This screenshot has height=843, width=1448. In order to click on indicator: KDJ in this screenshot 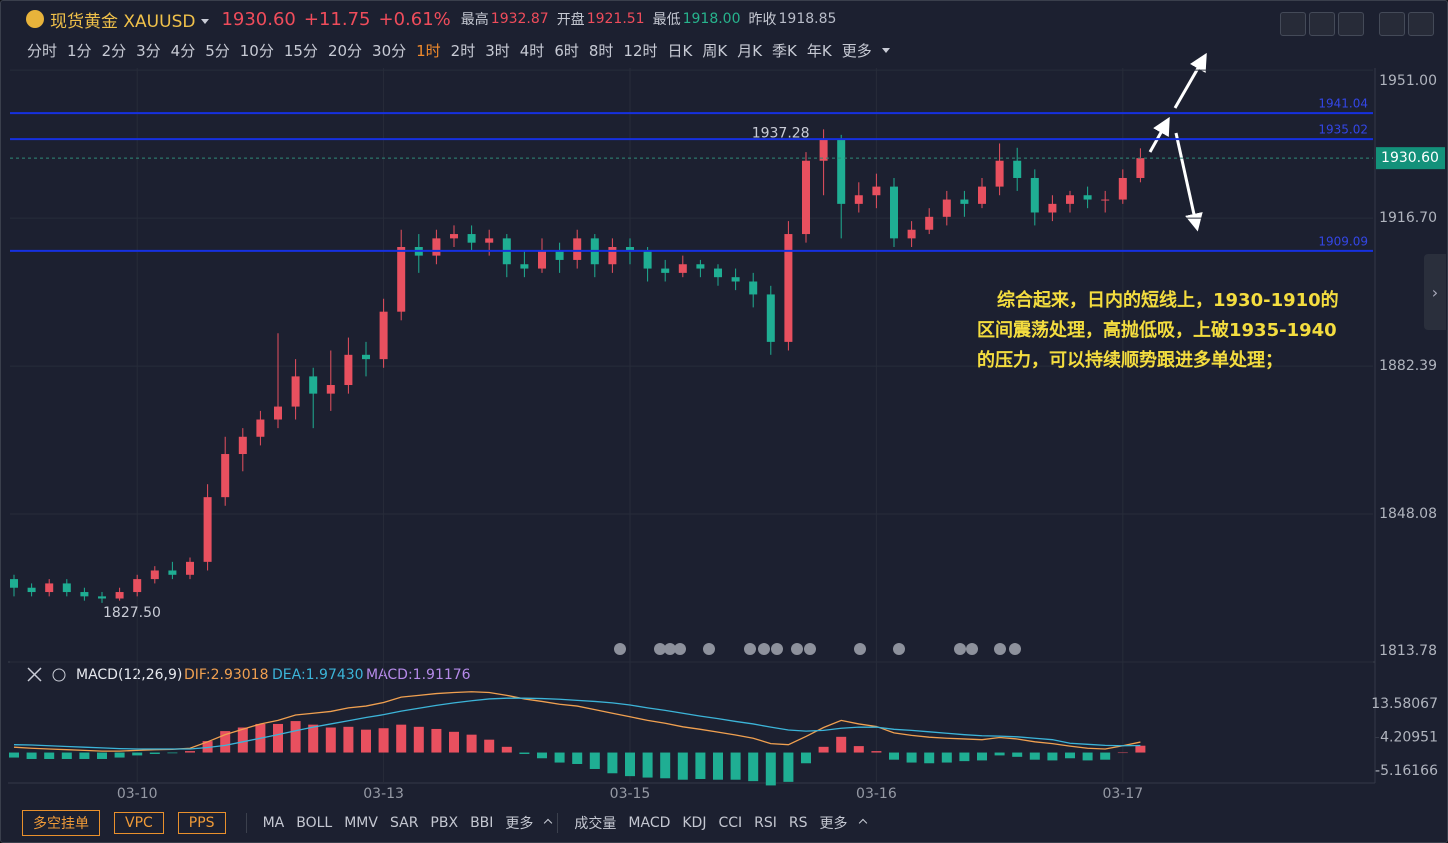, I will do `click(694, 823)`.